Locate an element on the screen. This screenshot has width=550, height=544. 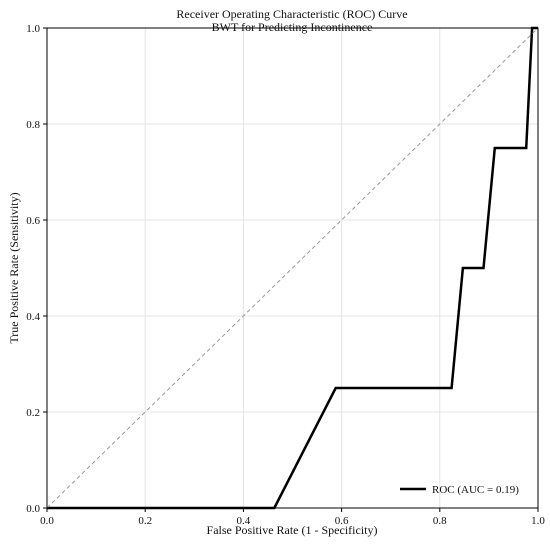
y-tick-label: 0.4 is located at coordinates (33, 317).